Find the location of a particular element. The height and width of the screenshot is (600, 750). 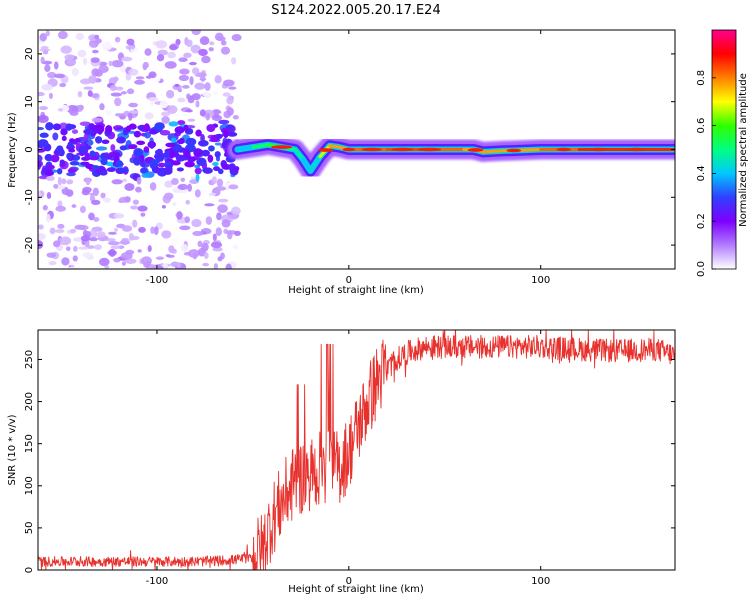

colorbar-tick-label: 0.0 is located at coordinates (701, 269).